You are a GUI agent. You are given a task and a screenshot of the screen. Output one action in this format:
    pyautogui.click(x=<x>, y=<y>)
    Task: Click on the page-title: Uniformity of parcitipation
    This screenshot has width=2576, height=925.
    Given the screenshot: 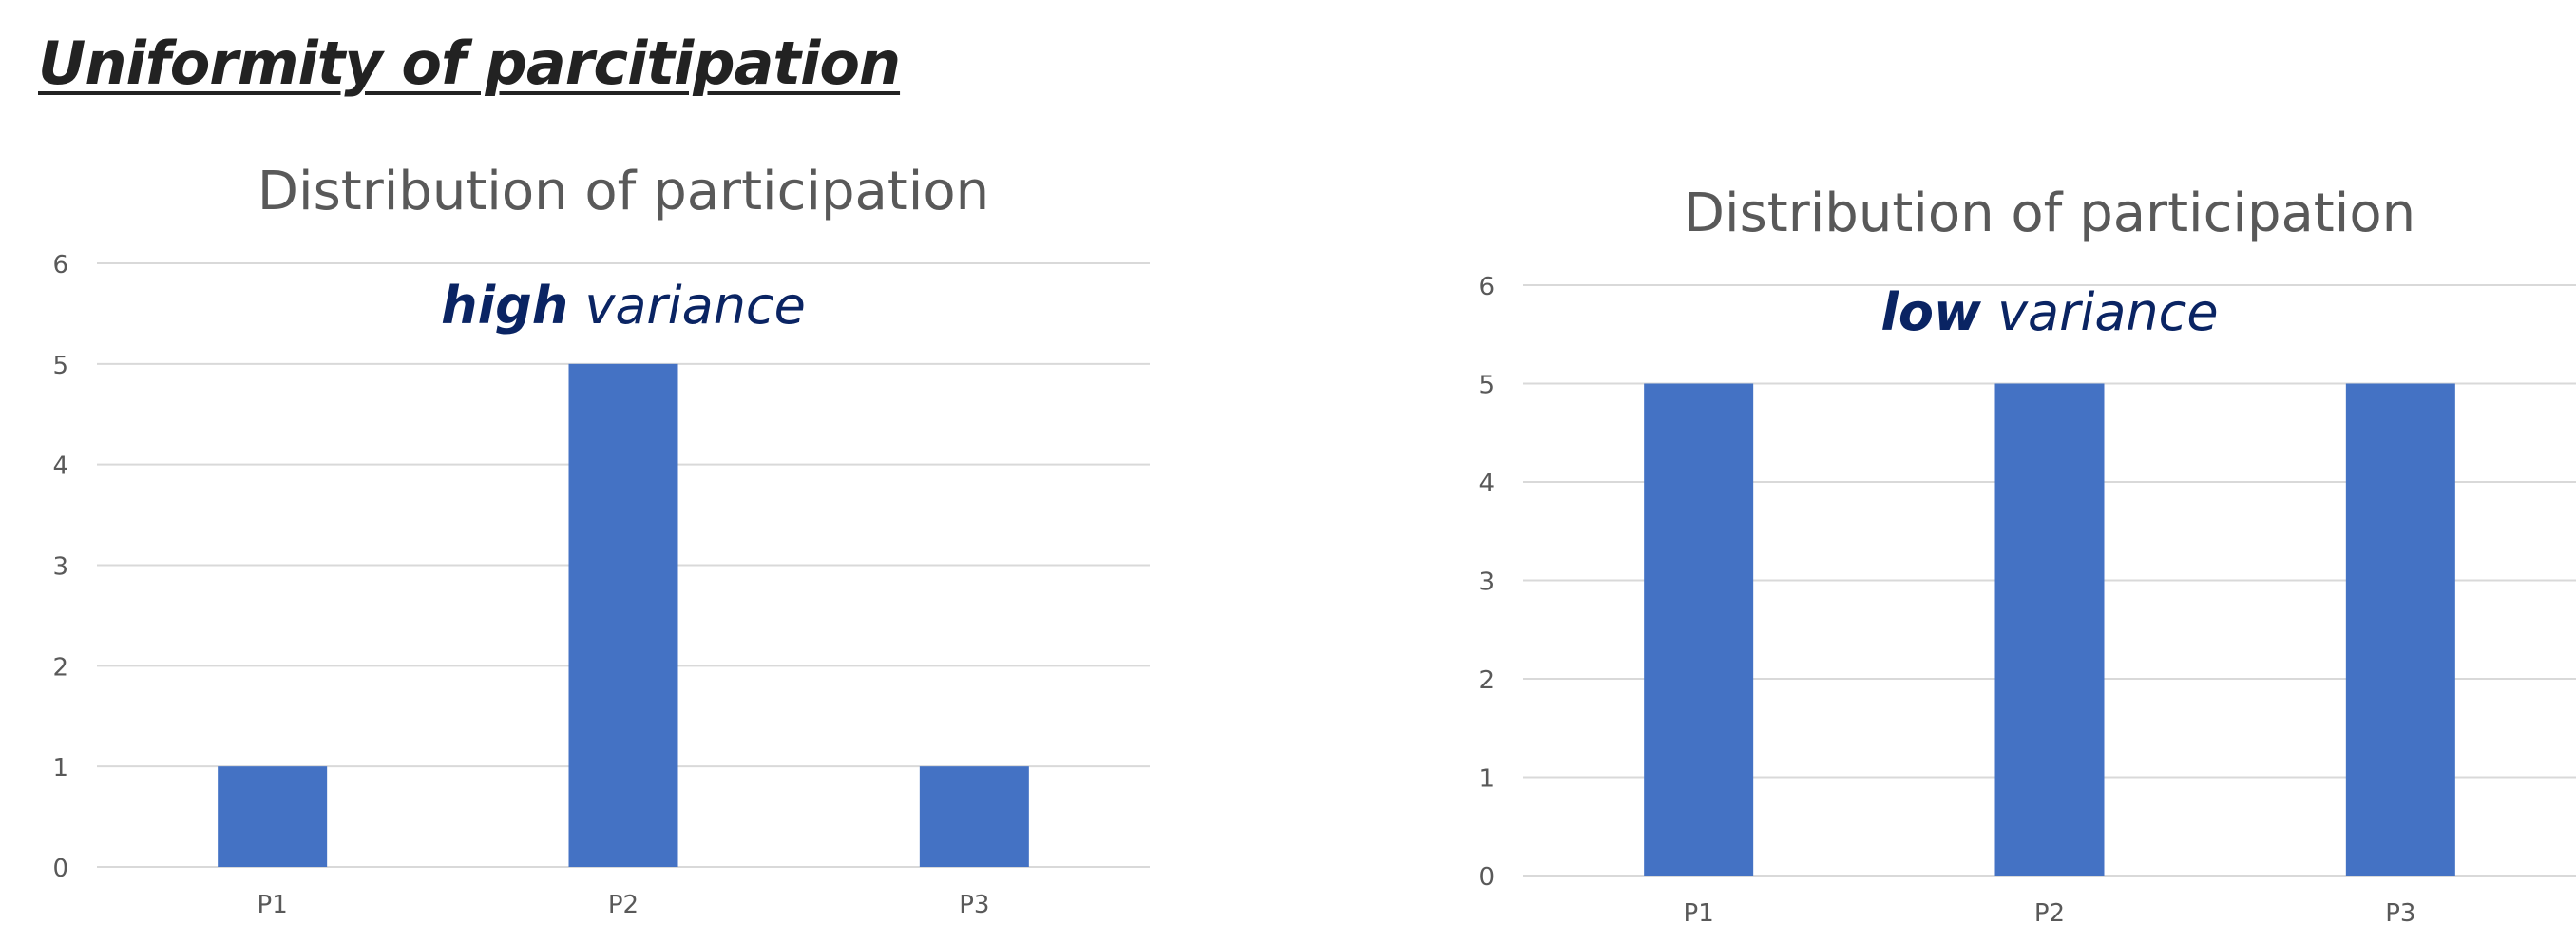 What is the action you would take?
    pyautogui.click(x=469, y=63)
    